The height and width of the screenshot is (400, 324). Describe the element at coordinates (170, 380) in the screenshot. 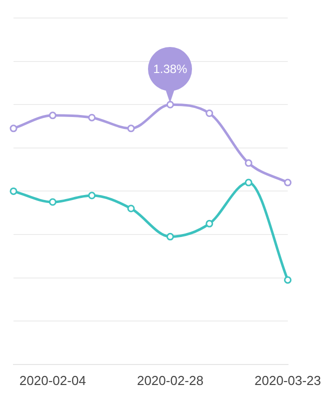

I see `x-tick-label: 2020-02-28` at that location.